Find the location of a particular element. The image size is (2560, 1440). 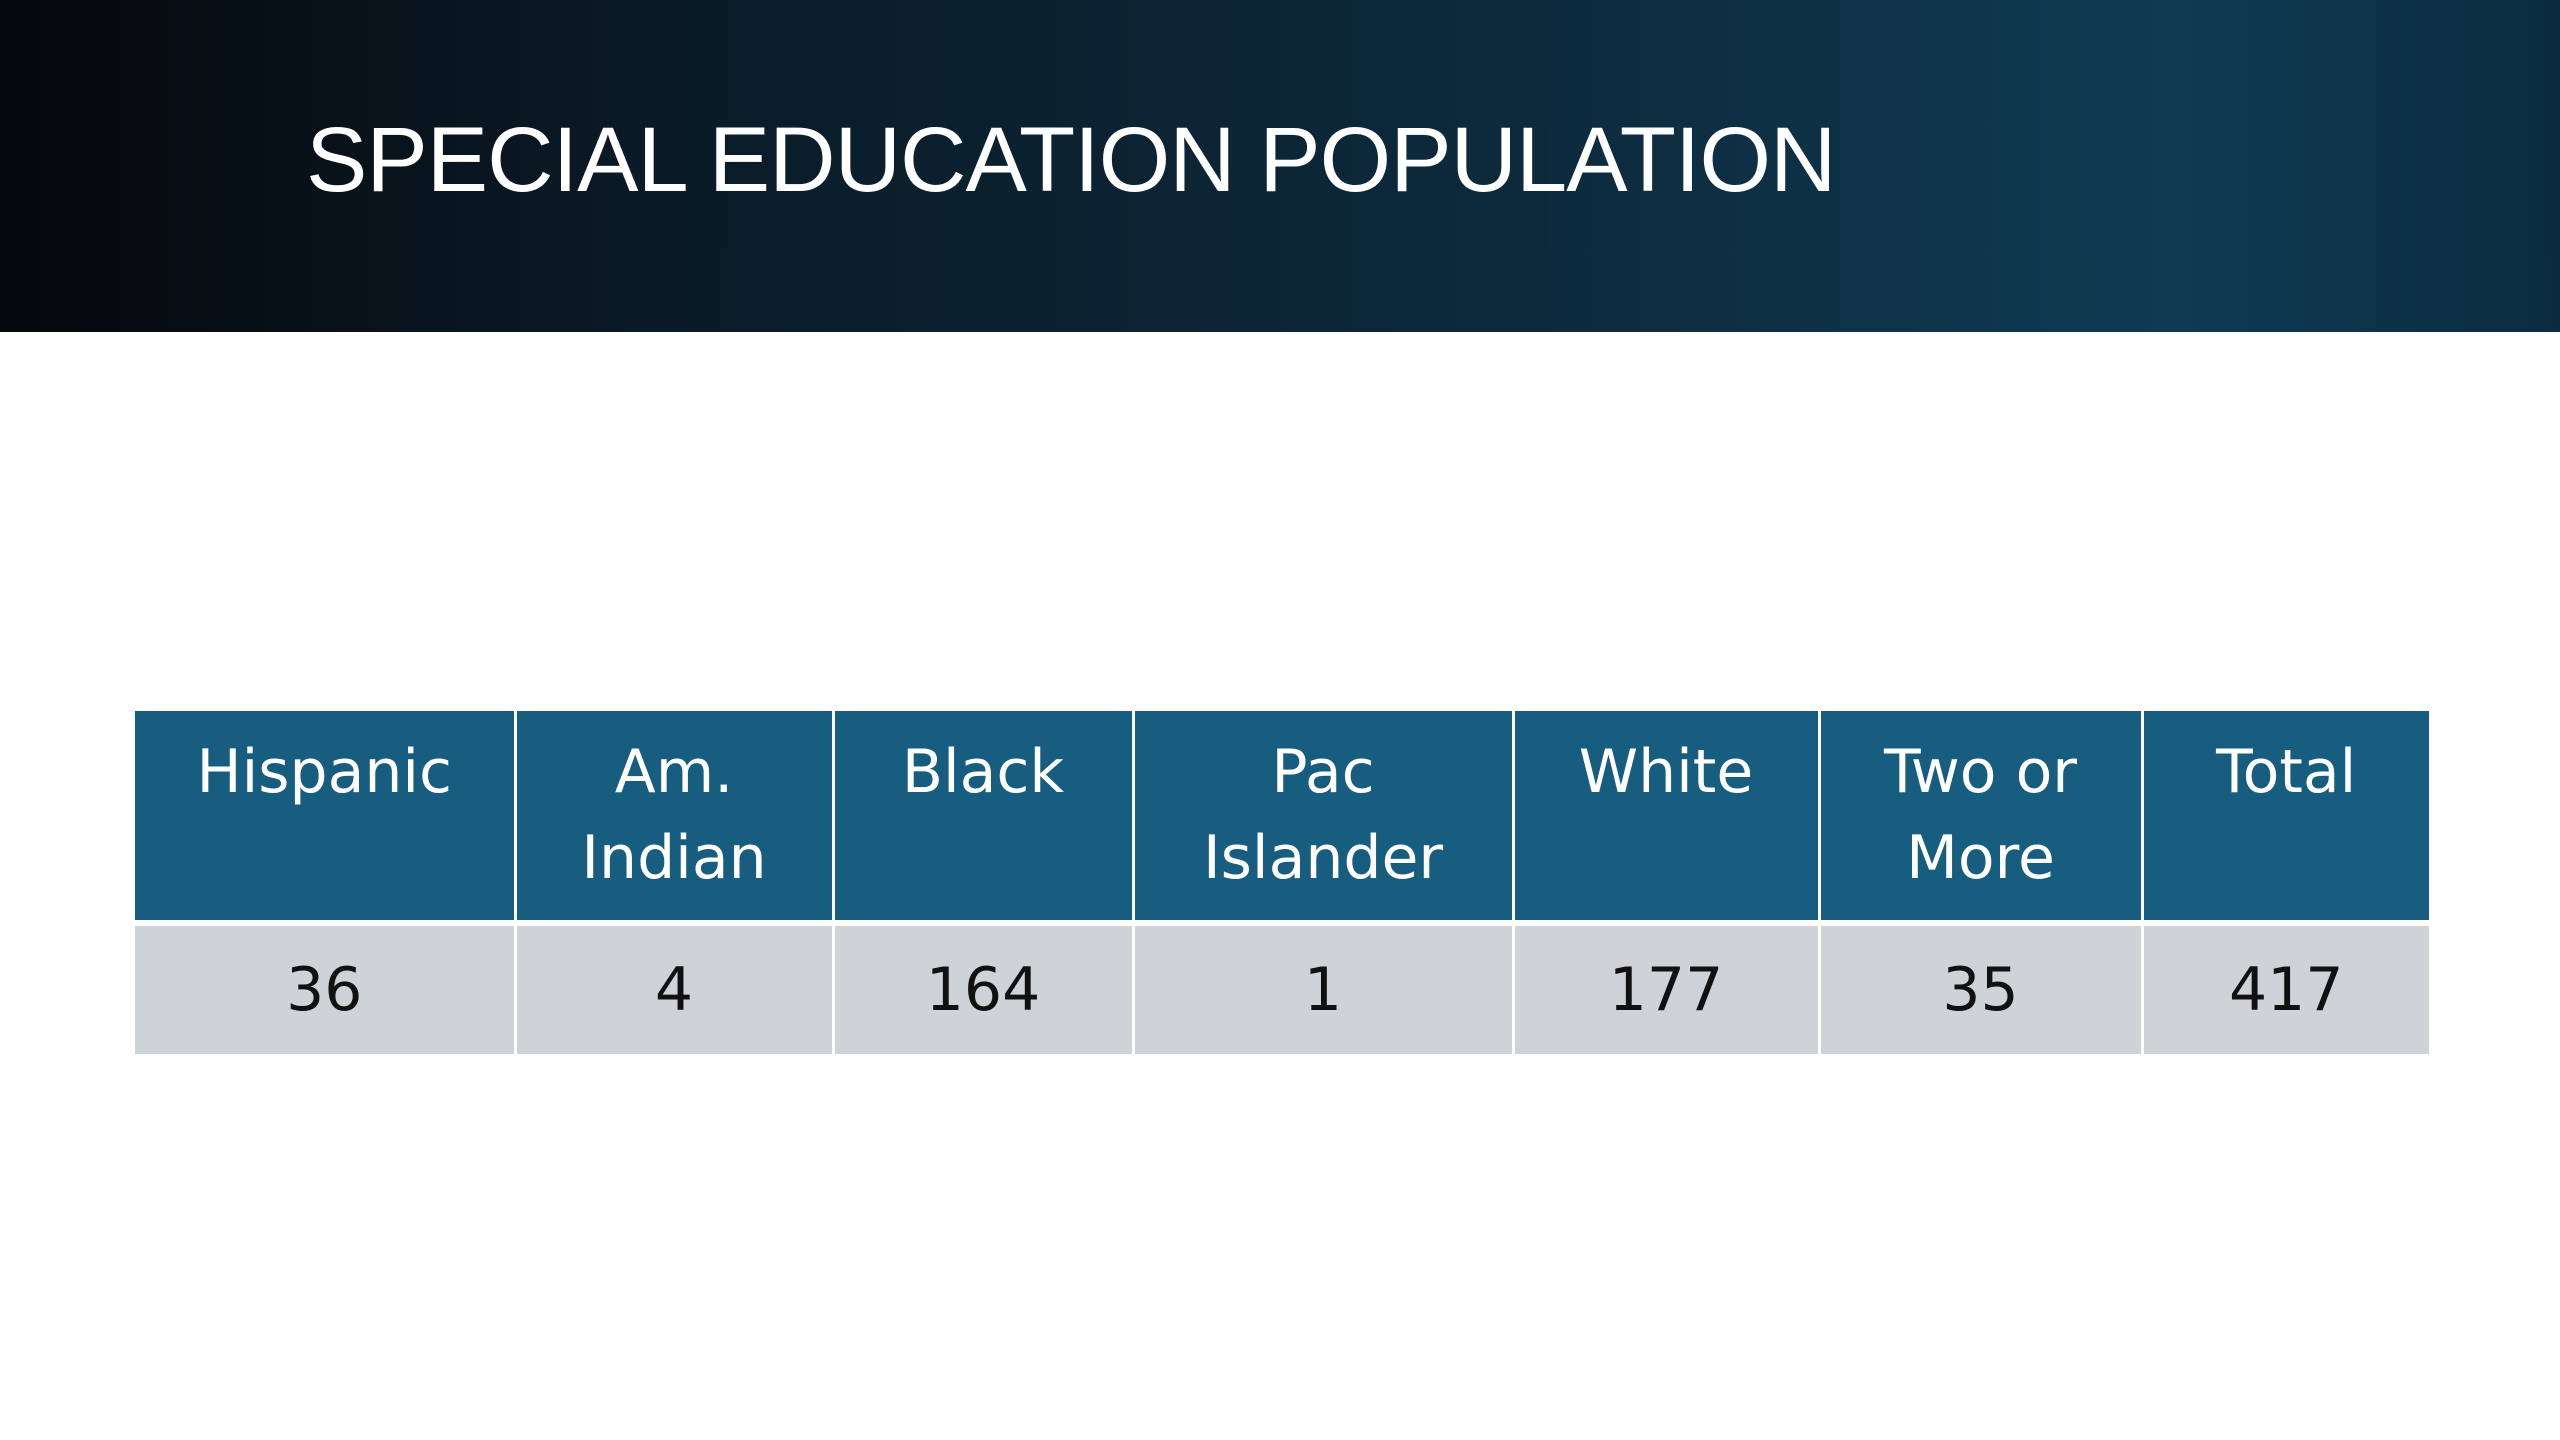

header-am-indian: Am. Indian is located at coordinates (673, 818).